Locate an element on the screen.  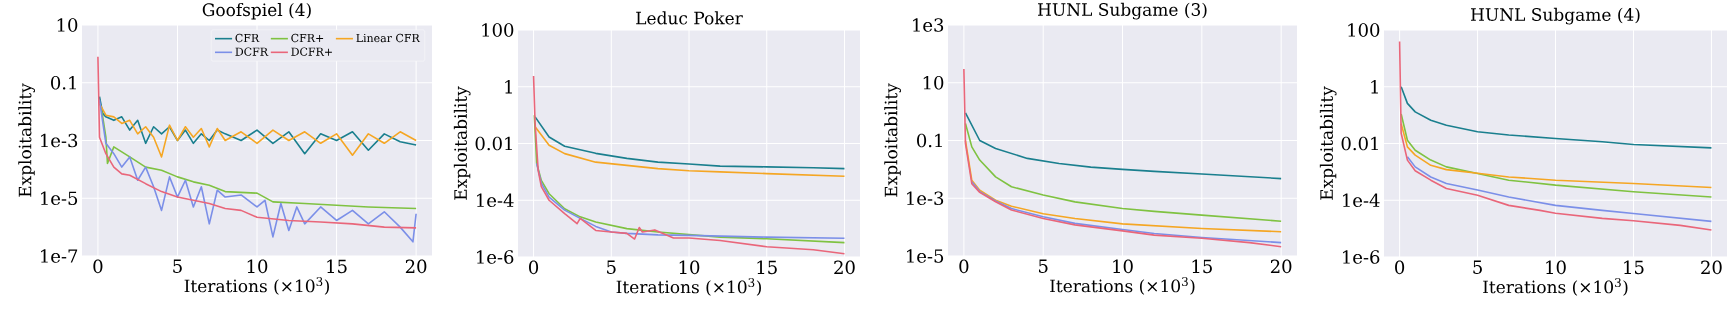
chart-title: Leduc Poker is located at coordinates (689, 18).